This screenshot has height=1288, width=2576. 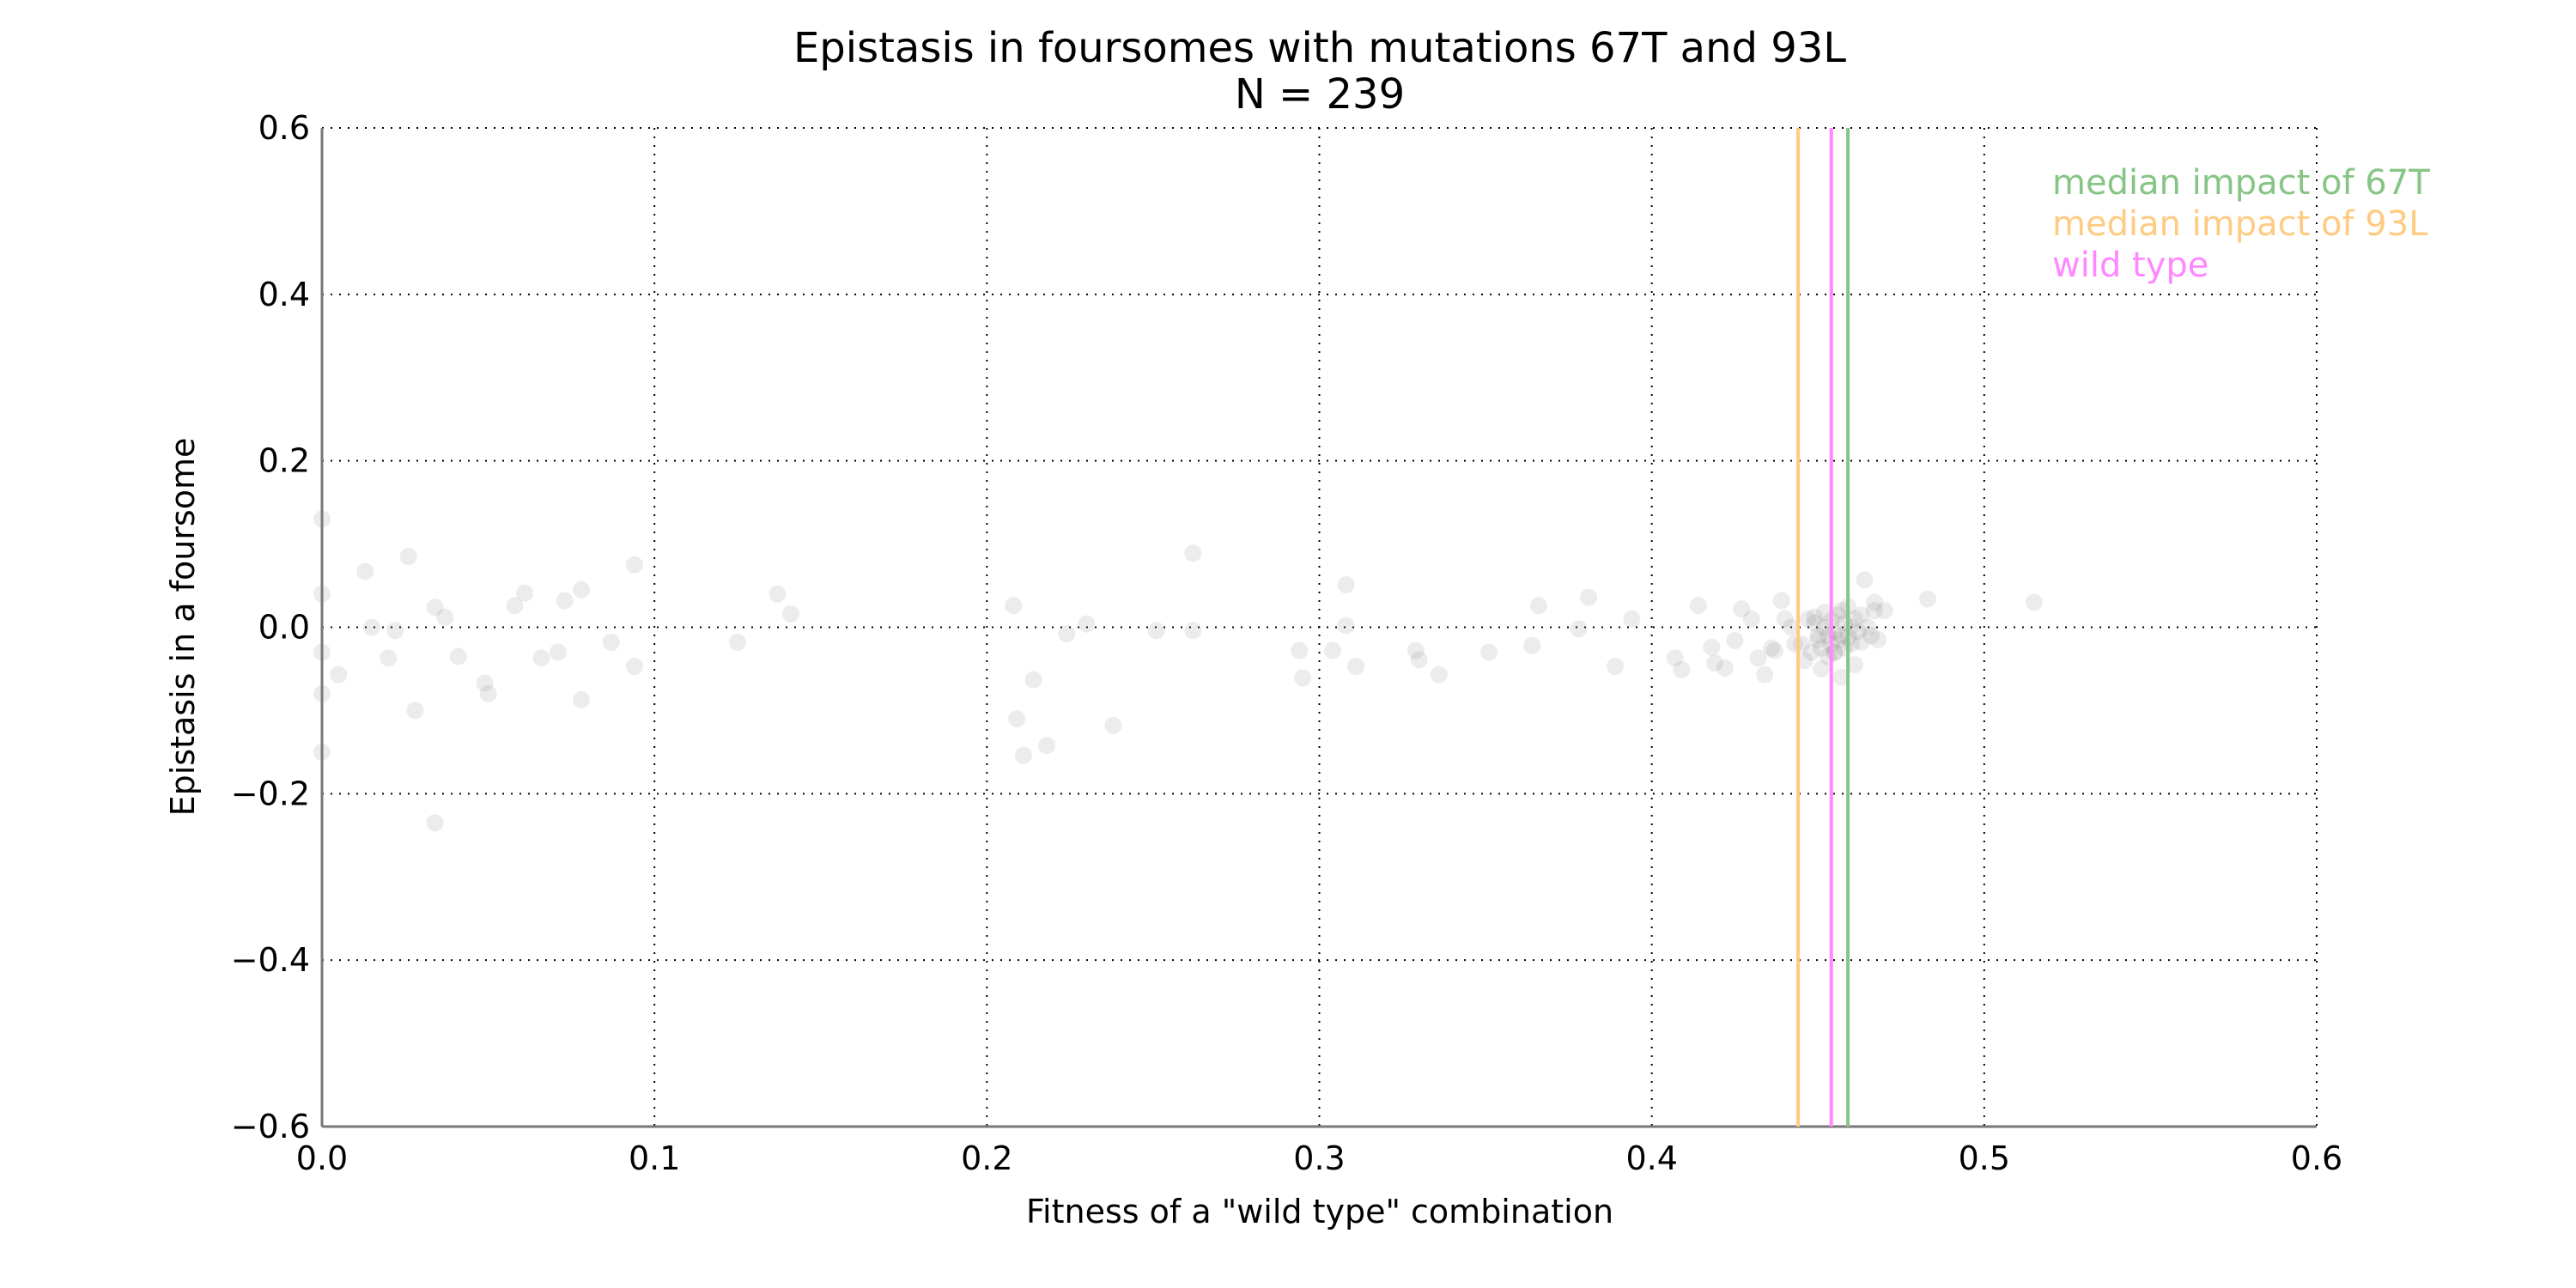 What do you see at coordinates (1320, 94) in the screenshot?
I see `chart-subtitle: N = 239` at bounding box center [1320, 94].